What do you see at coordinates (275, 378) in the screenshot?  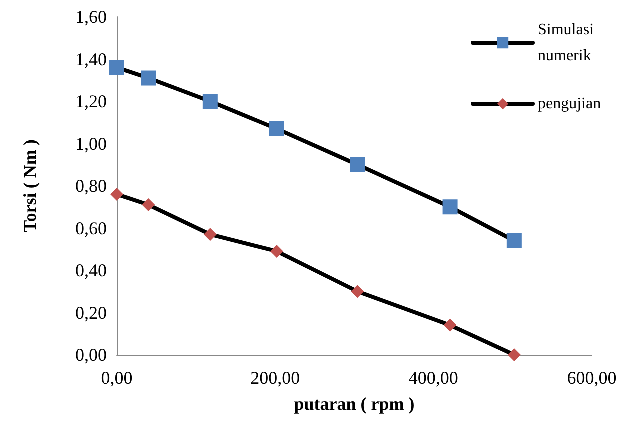 I see `x-tick-label: 200,00` at bounding box center [275, 378].